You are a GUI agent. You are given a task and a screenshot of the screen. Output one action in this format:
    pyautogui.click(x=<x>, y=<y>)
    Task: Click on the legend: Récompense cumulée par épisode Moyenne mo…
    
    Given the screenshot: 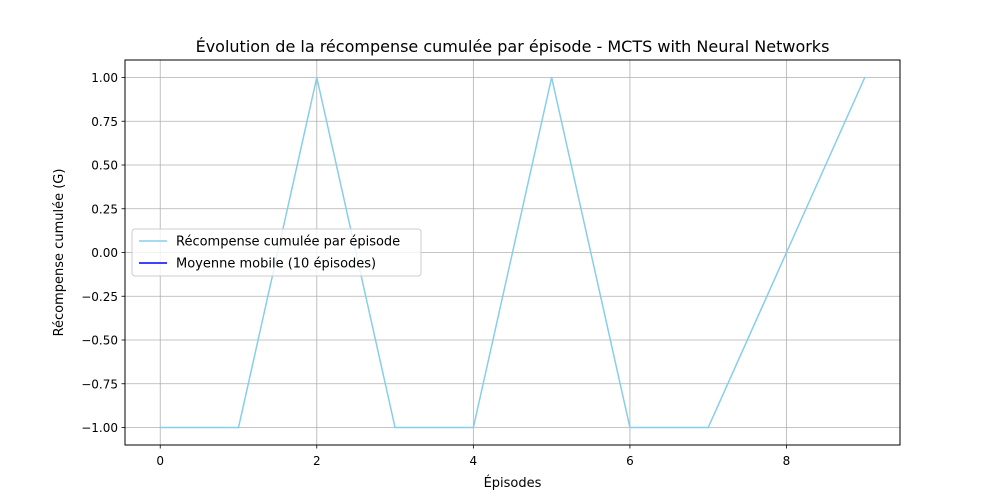 What is the action you would take?
    pyautogui.click(x=276, y=252)
    